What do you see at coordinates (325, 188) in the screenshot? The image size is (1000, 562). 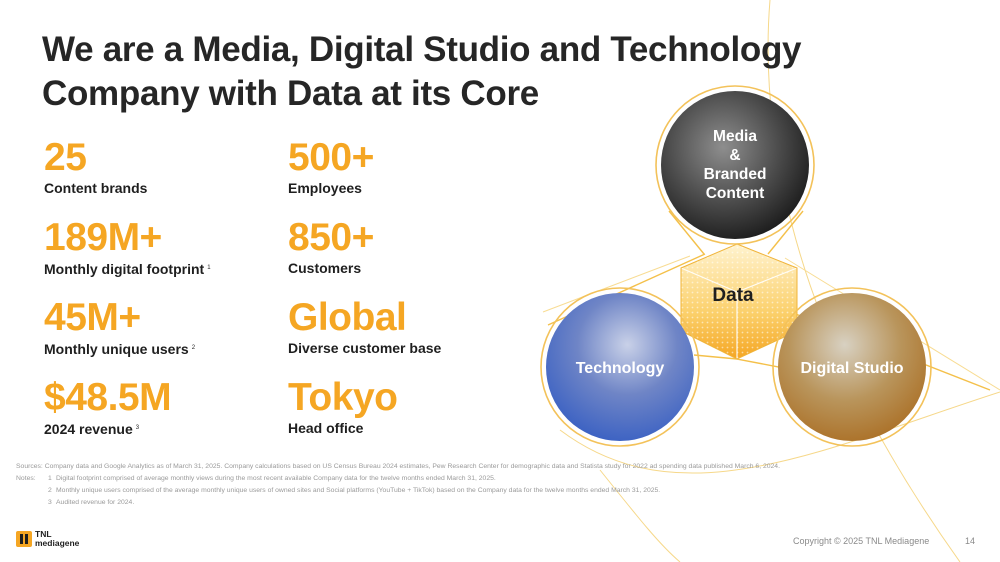 I see `stat-label: Employees` at bounding box center [325, 188].